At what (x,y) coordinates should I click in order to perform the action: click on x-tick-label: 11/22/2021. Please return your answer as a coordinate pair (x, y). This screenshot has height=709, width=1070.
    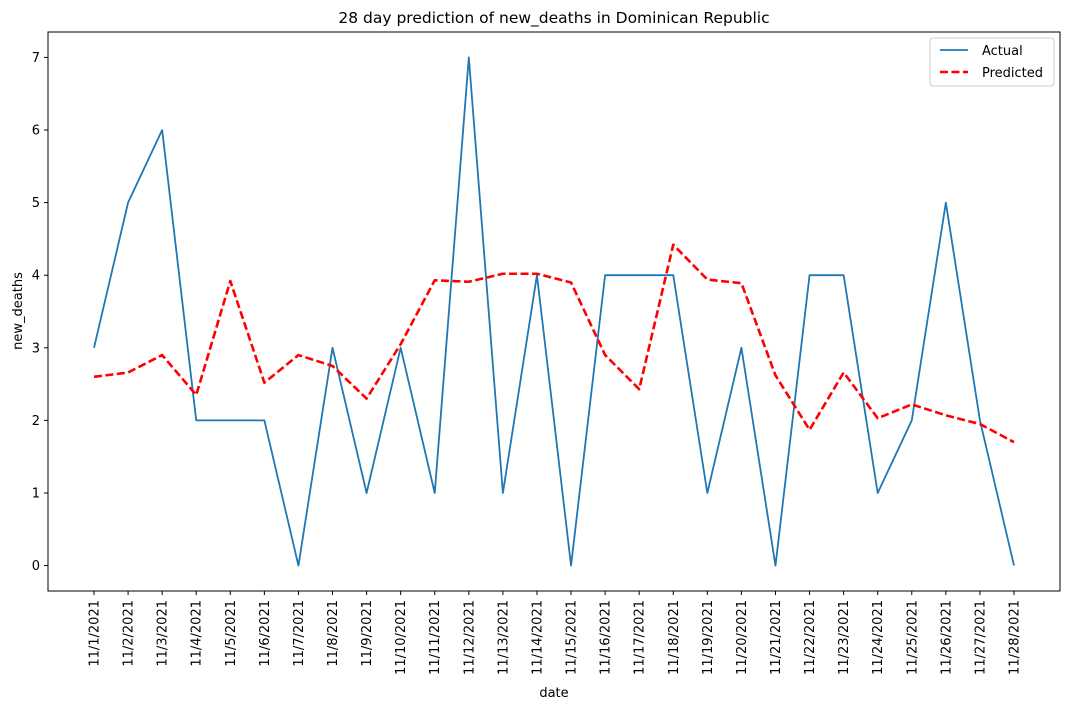
    Looking at the image, I should click on (810, 637).